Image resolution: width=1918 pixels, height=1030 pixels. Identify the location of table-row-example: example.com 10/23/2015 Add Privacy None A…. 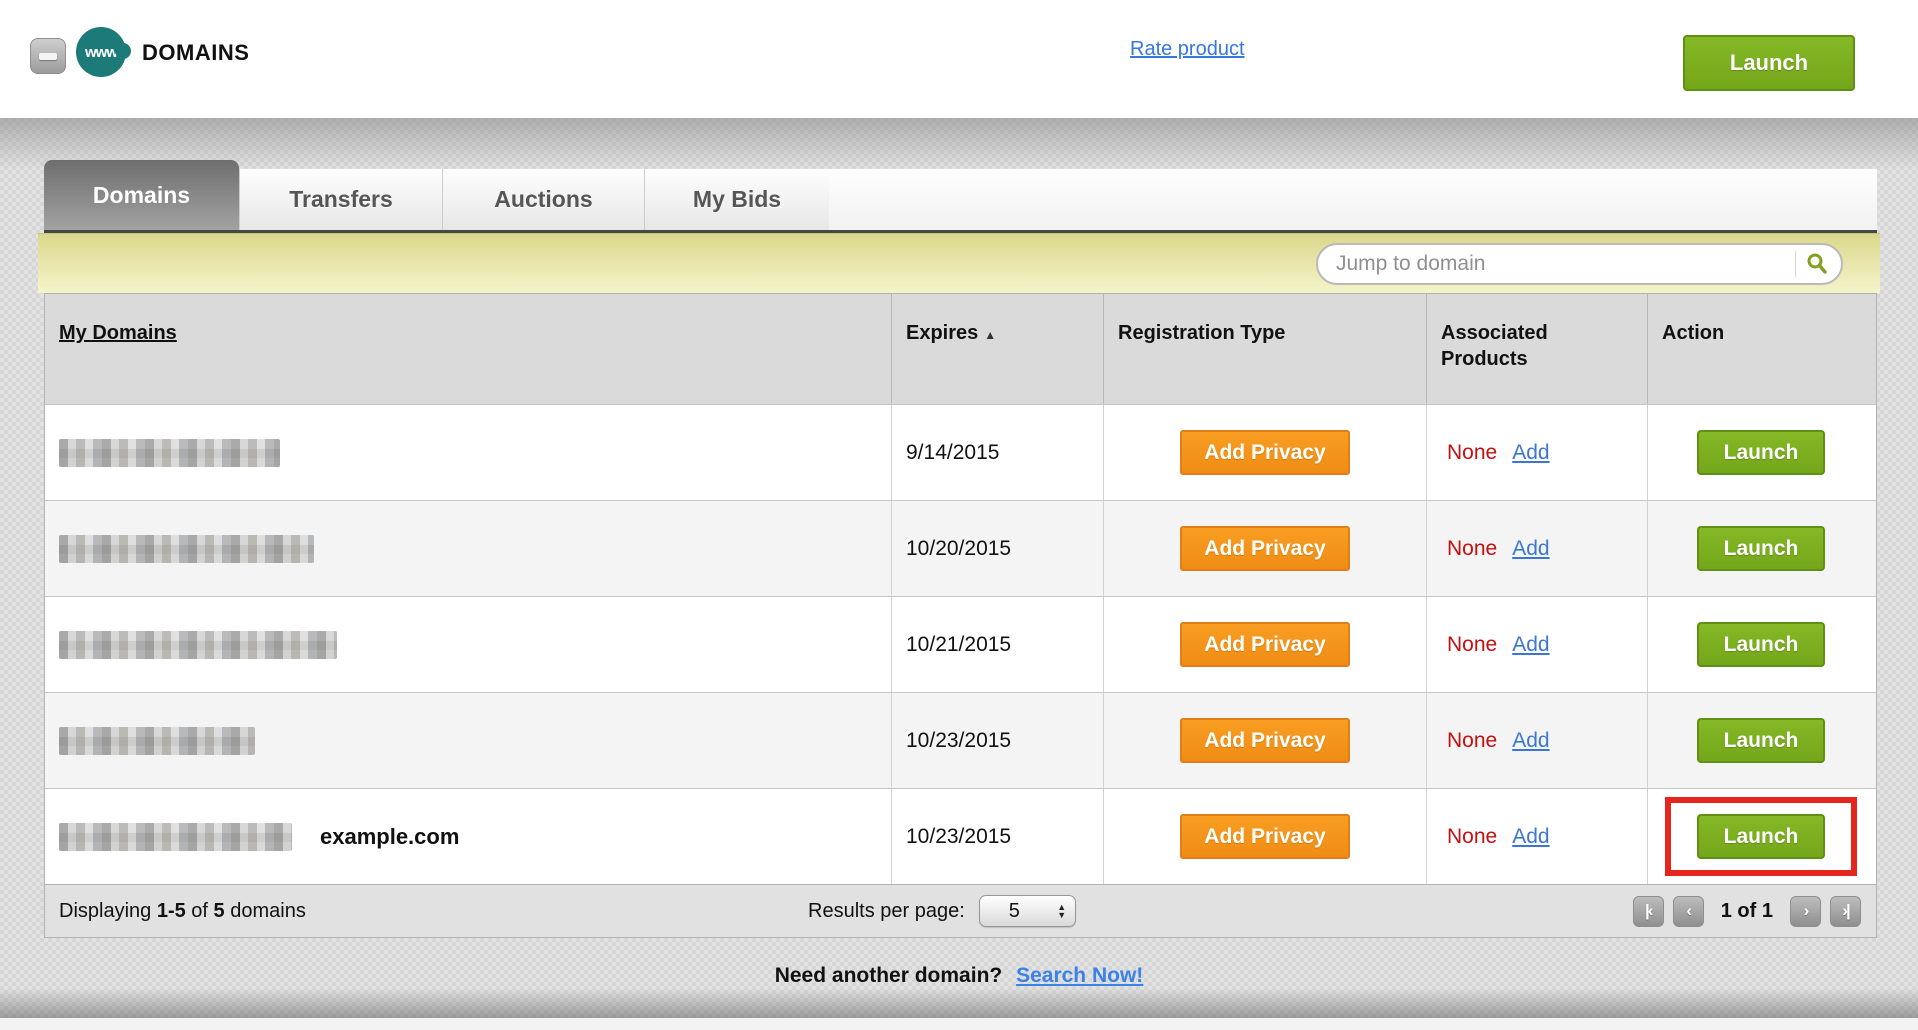
(960, 836).